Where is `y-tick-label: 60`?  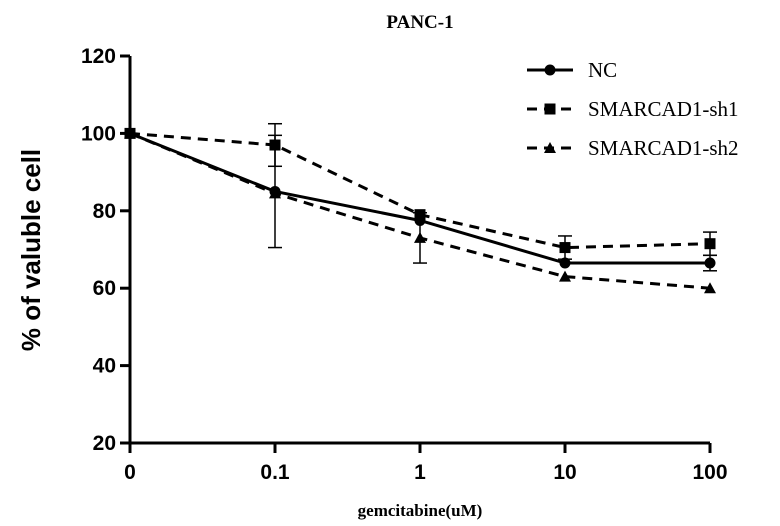 y-tick-label: 60 is located at coordinates (104, 288).